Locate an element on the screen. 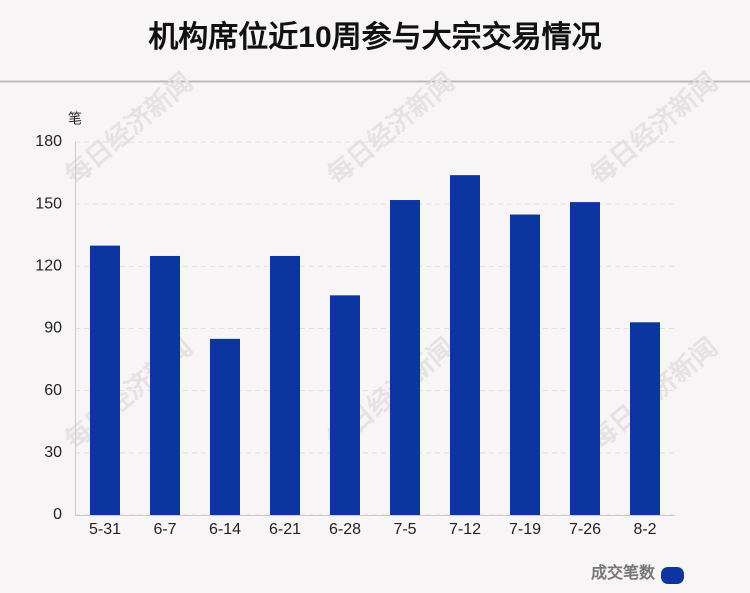  x-tick-label: 6-21 is located at coordinates (285, 529).